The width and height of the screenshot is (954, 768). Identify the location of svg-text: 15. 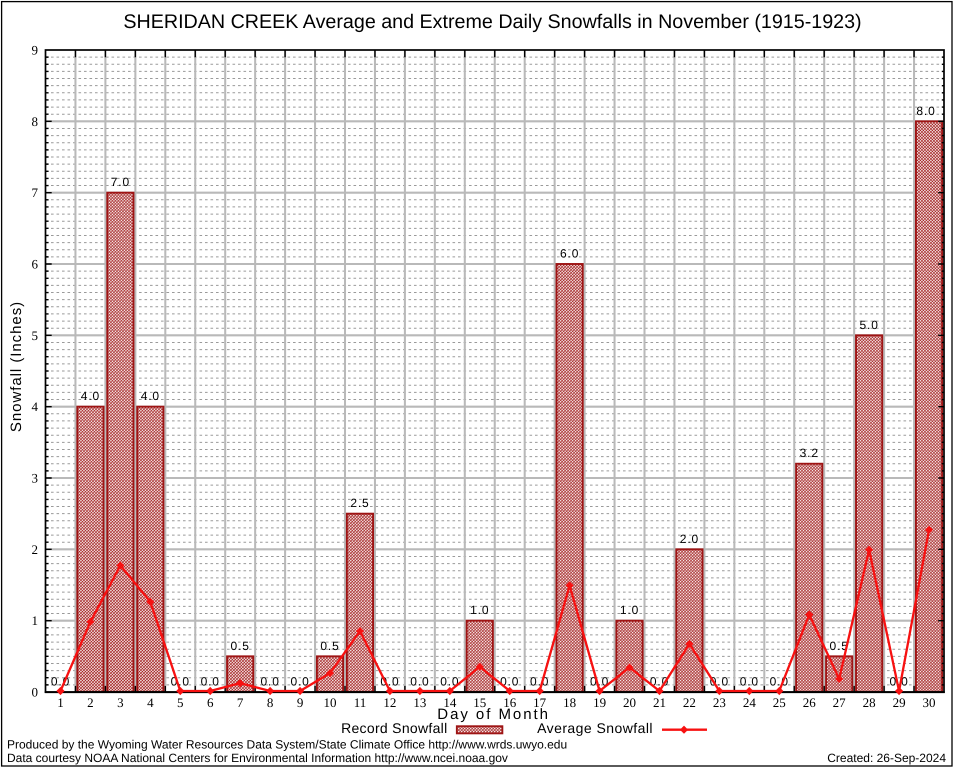
(479, 702).